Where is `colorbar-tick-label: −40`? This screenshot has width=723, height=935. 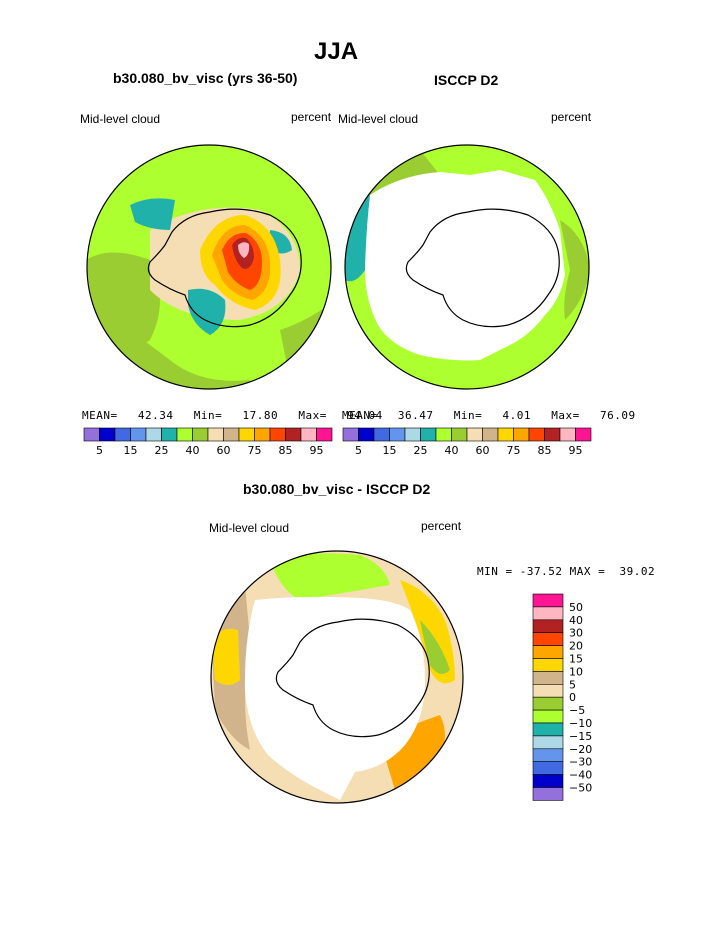
colorbar-tick-label: −40 is located at coordinates (580, 775).